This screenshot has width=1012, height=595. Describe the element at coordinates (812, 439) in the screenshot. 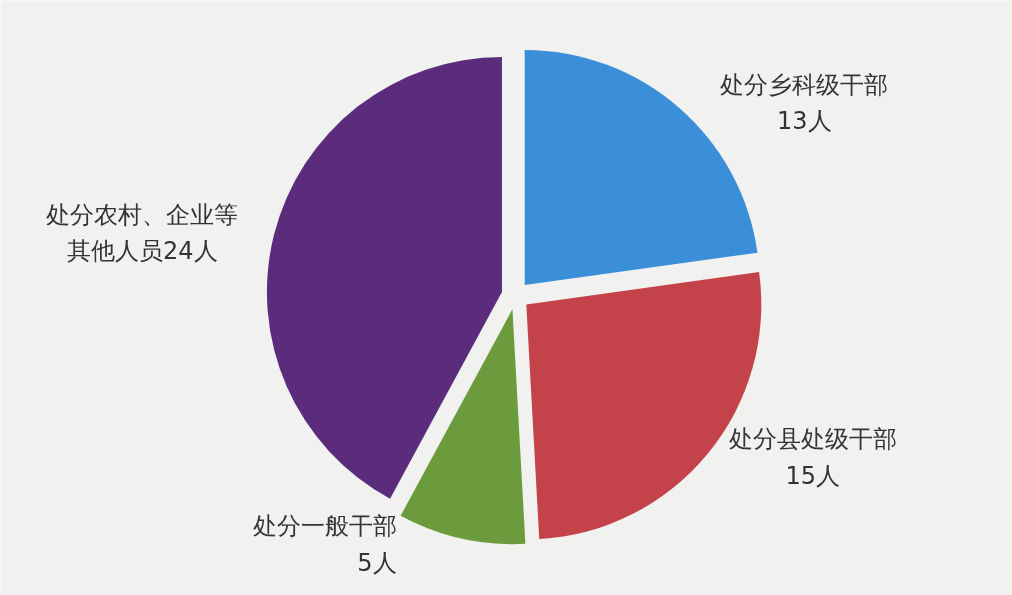

I see `slice-label: 处分县处级干部` at that location.